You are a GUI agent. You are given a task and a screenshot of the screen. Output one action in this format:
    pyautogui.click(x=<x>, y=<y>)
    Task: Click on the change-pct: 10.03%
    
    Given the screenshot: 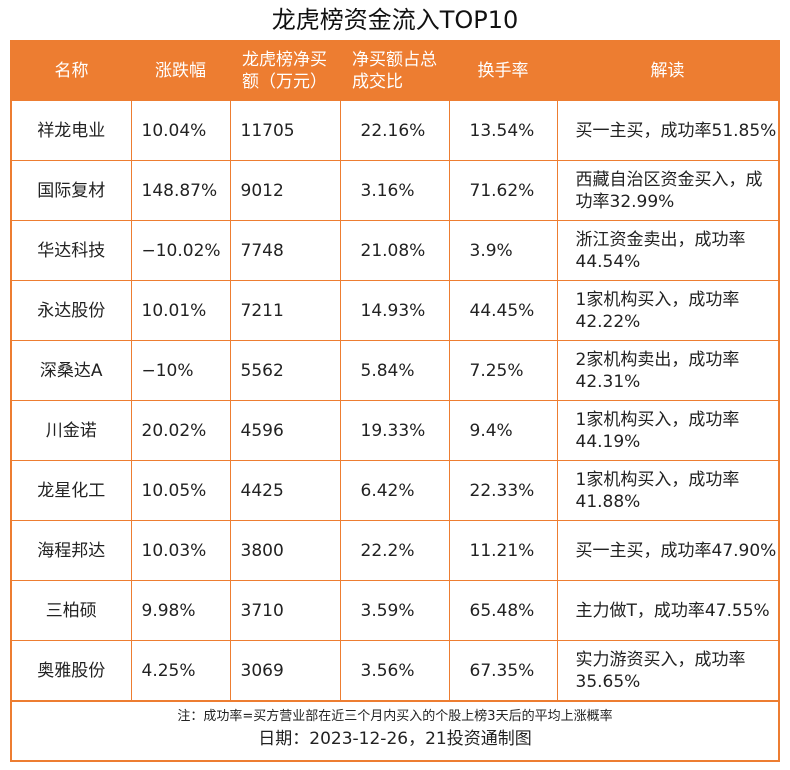 What is the action you would take?
    pyautogui.click(x=180, y=550)
    